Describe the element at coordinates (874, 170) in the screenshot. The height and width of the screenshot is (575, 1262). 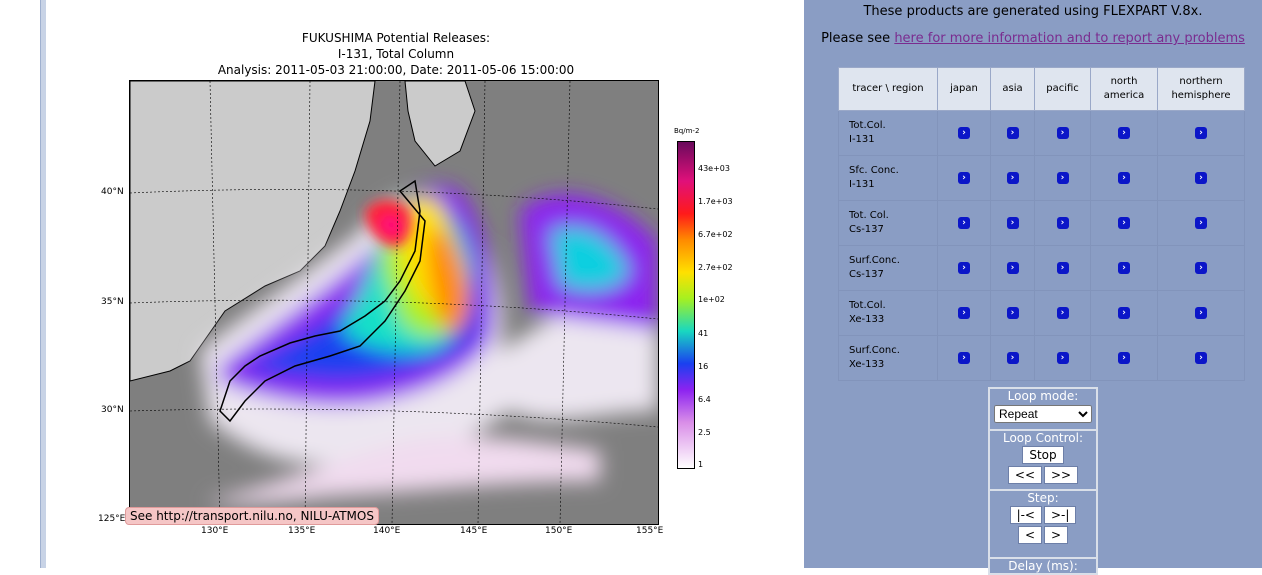
I see `tracer-label-line-1: Sfc. Conc.` at that location.